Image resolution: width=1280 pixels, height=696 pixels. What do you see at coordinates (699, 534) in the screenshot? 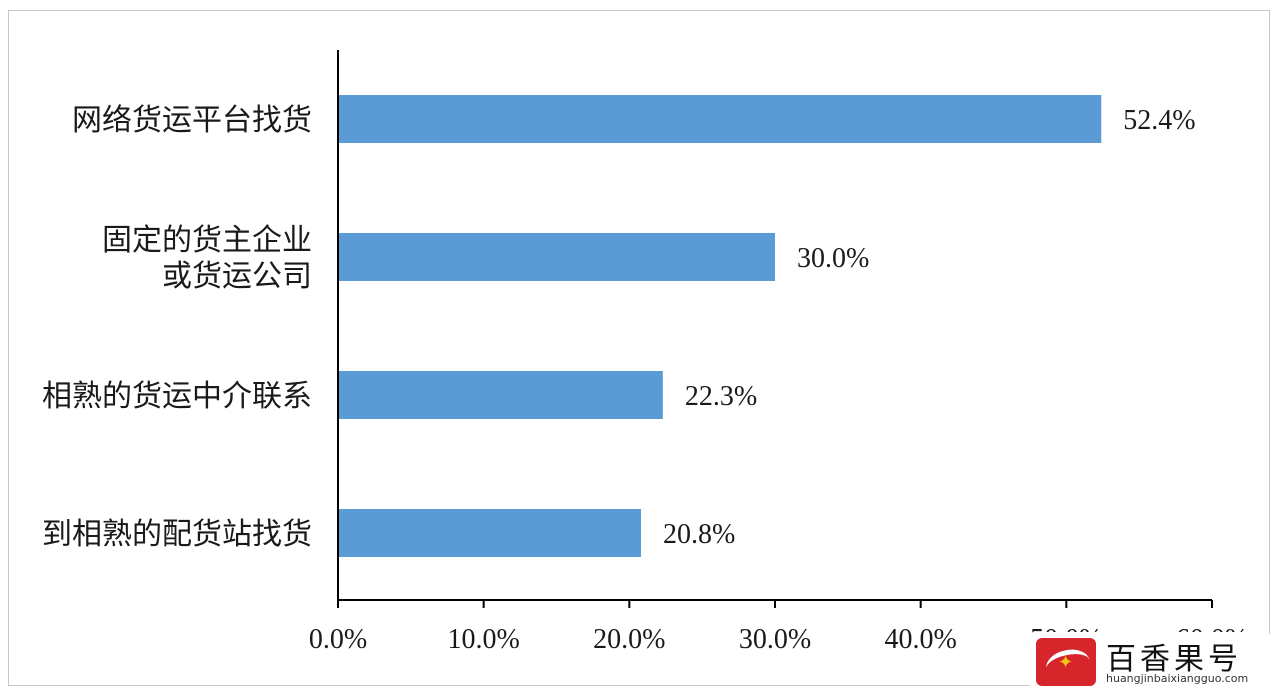
I see `data-label: 20.8%` at bounding box center [699, 534].